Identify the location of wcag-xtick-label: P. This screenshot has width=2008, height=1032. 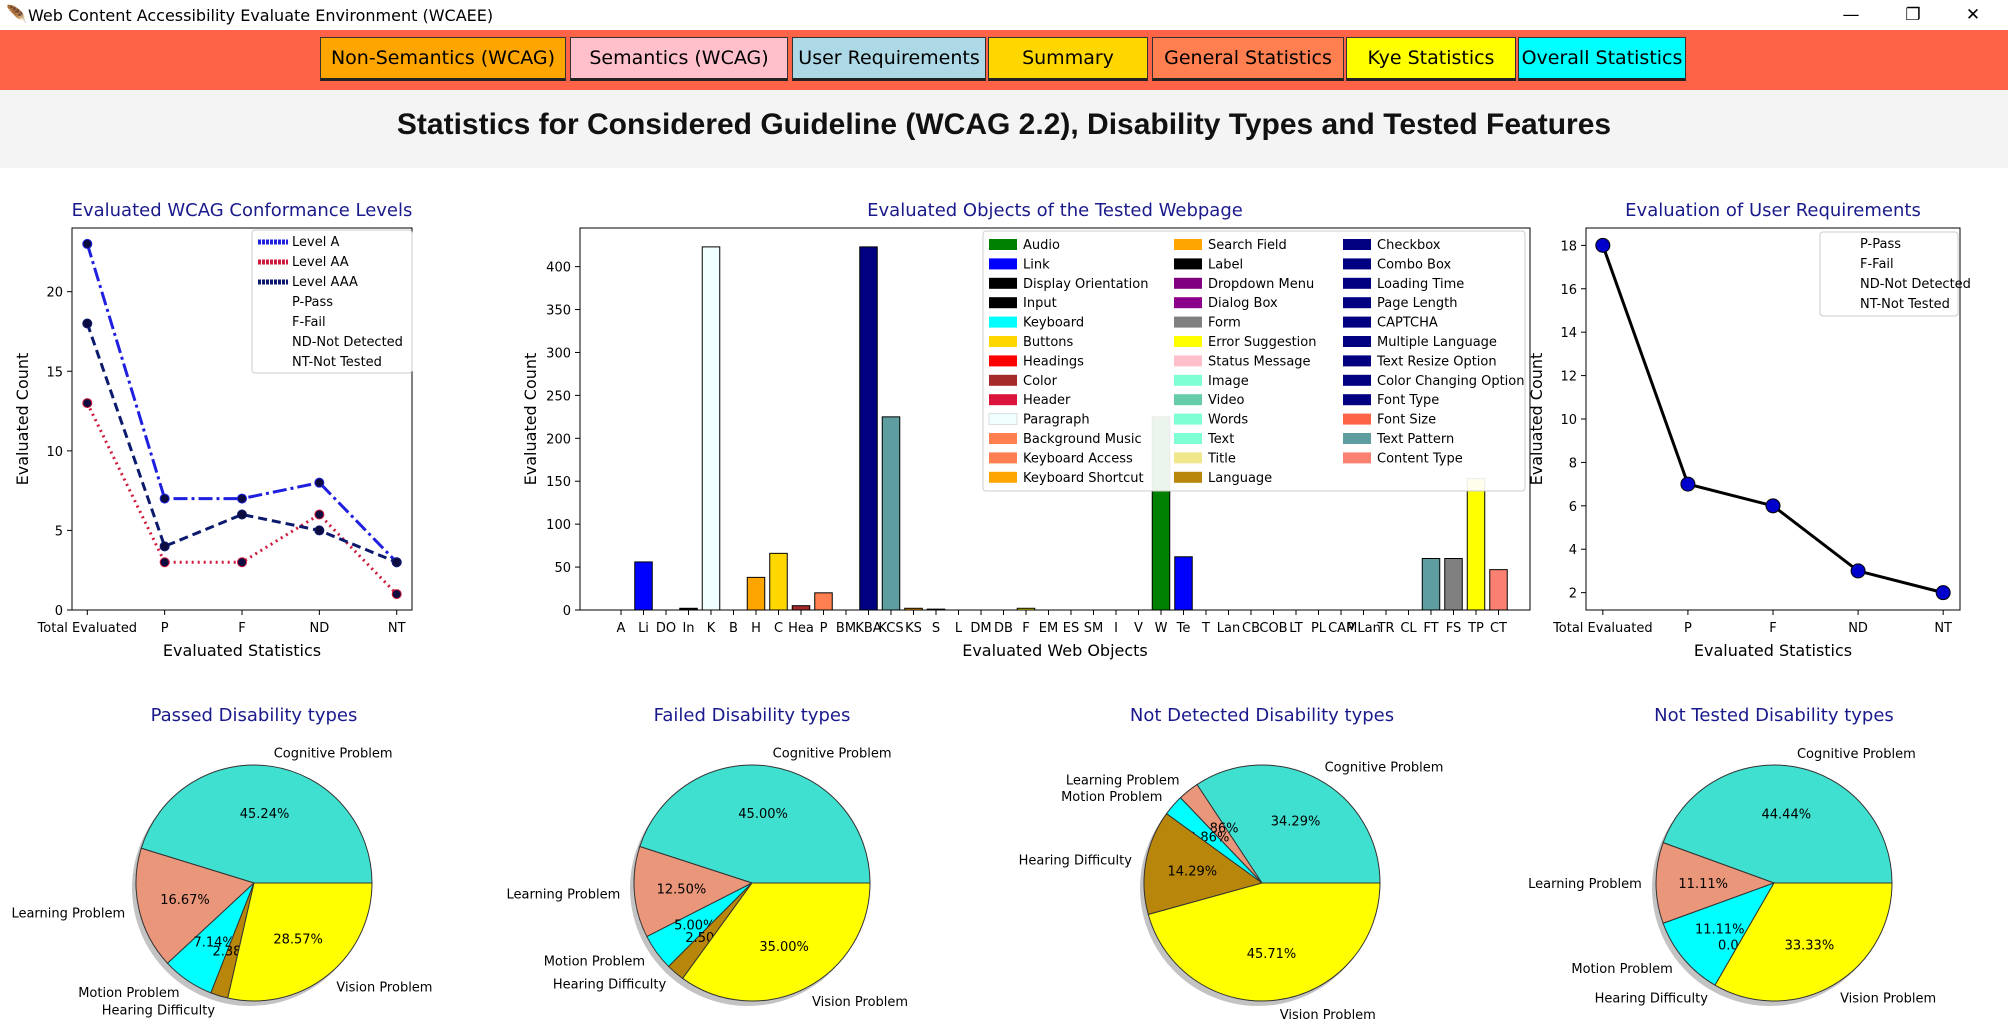
(165, 628).